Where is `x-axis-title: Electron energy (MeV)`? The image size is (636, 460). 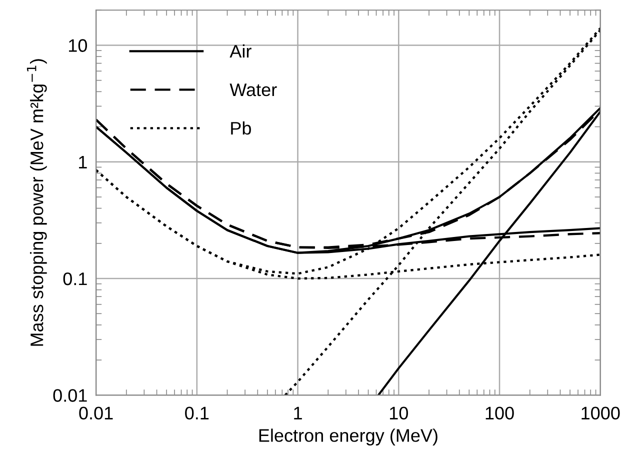
x-axis-title: Electron energy (MeV) is located at coordinates (348, 437).